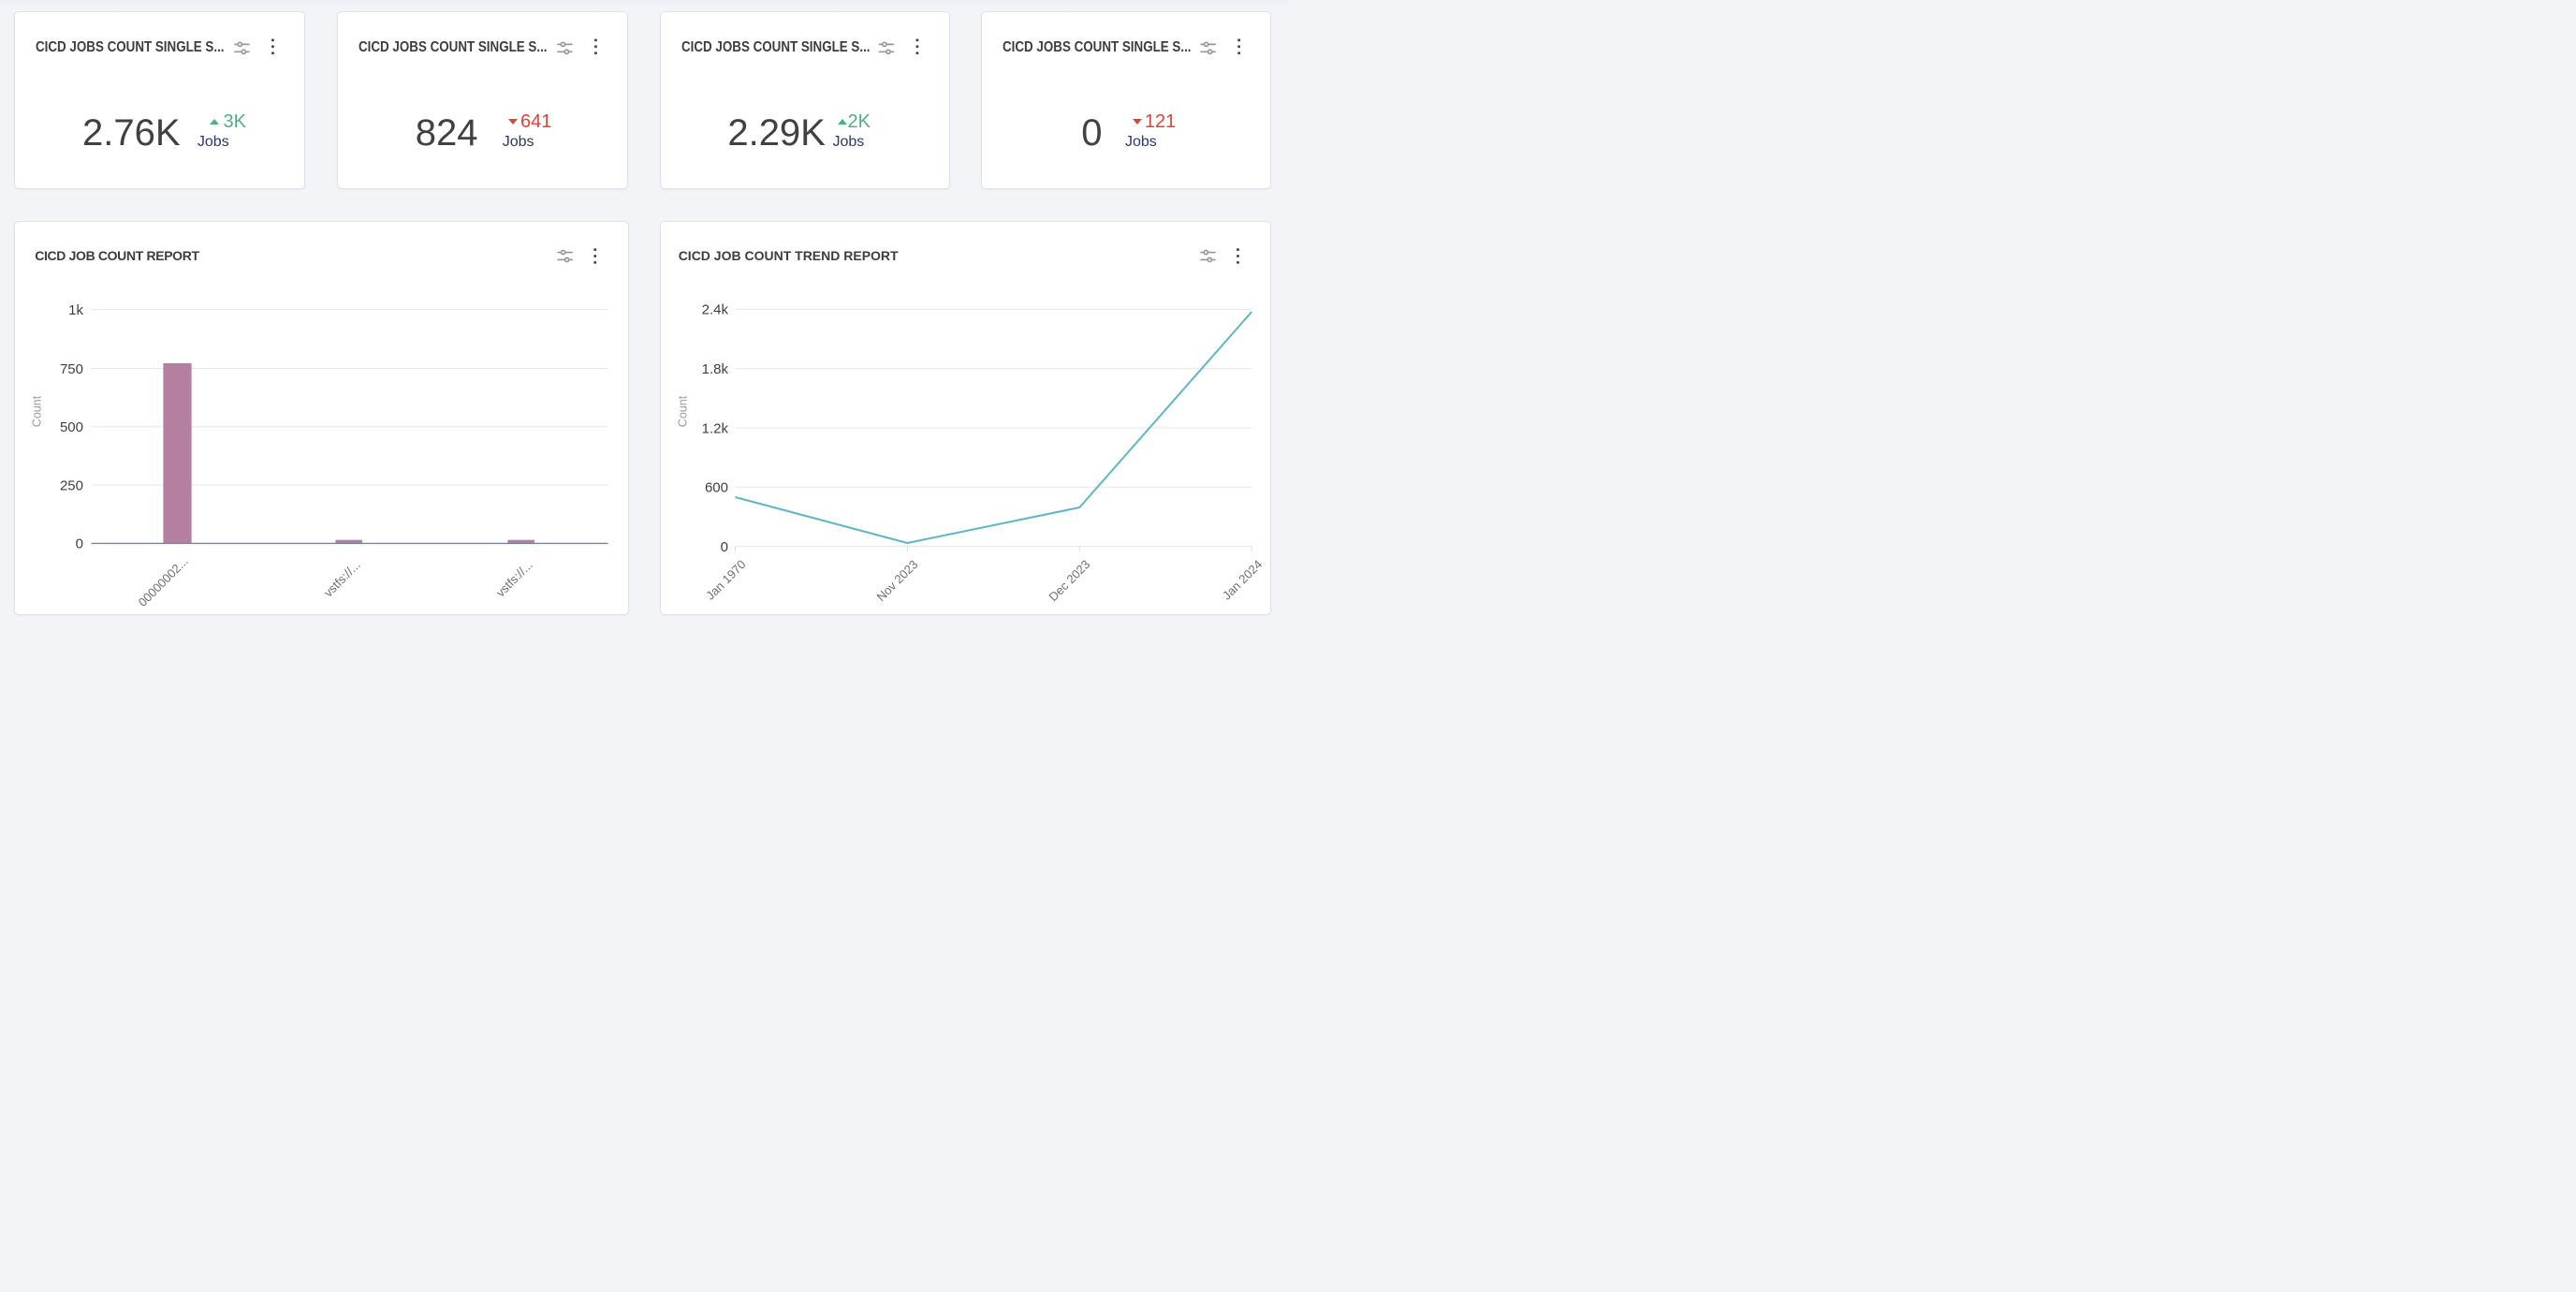  I want to click on svg-text: Jan 2024, so click(1241, 579).